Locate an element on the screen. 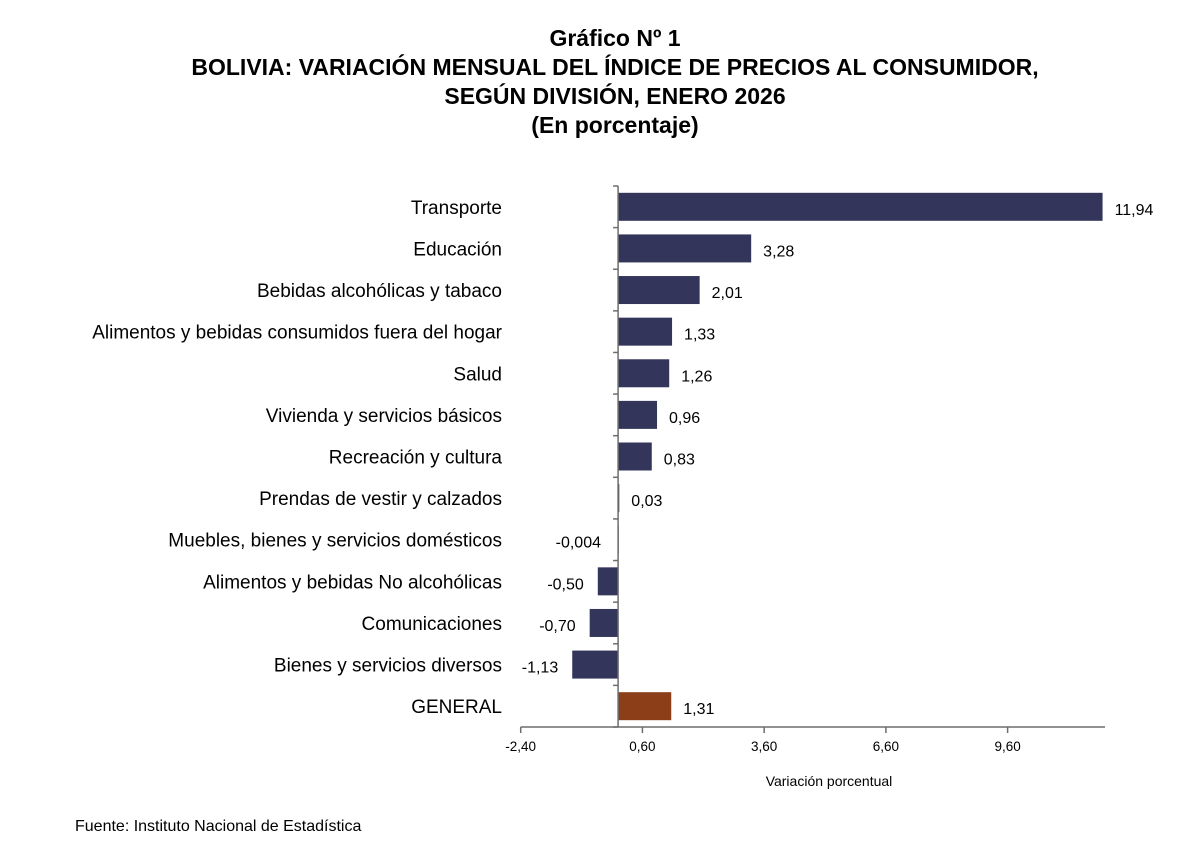 Image resolution: width=1196 pixels, height=855 pixels. category-label: Recreación y cultura is located at coordinates (416, 458).